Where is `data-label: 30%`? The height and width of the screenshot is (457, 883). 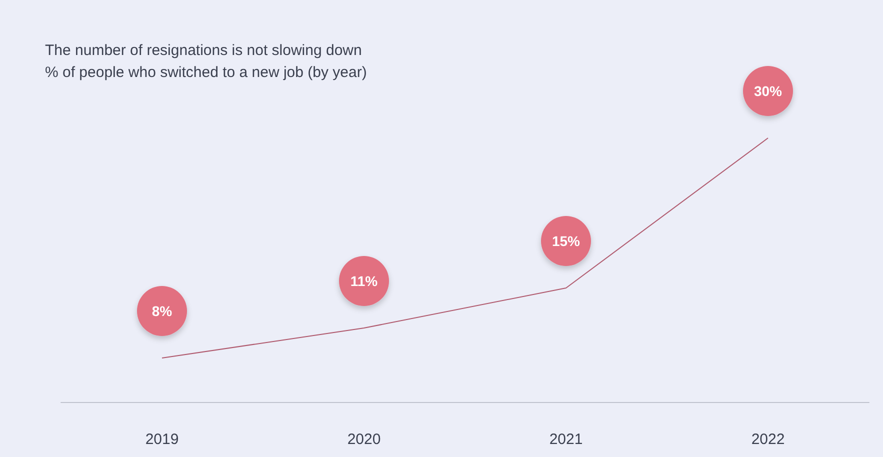
data-label: 30% is located at coordinates (768, 91).